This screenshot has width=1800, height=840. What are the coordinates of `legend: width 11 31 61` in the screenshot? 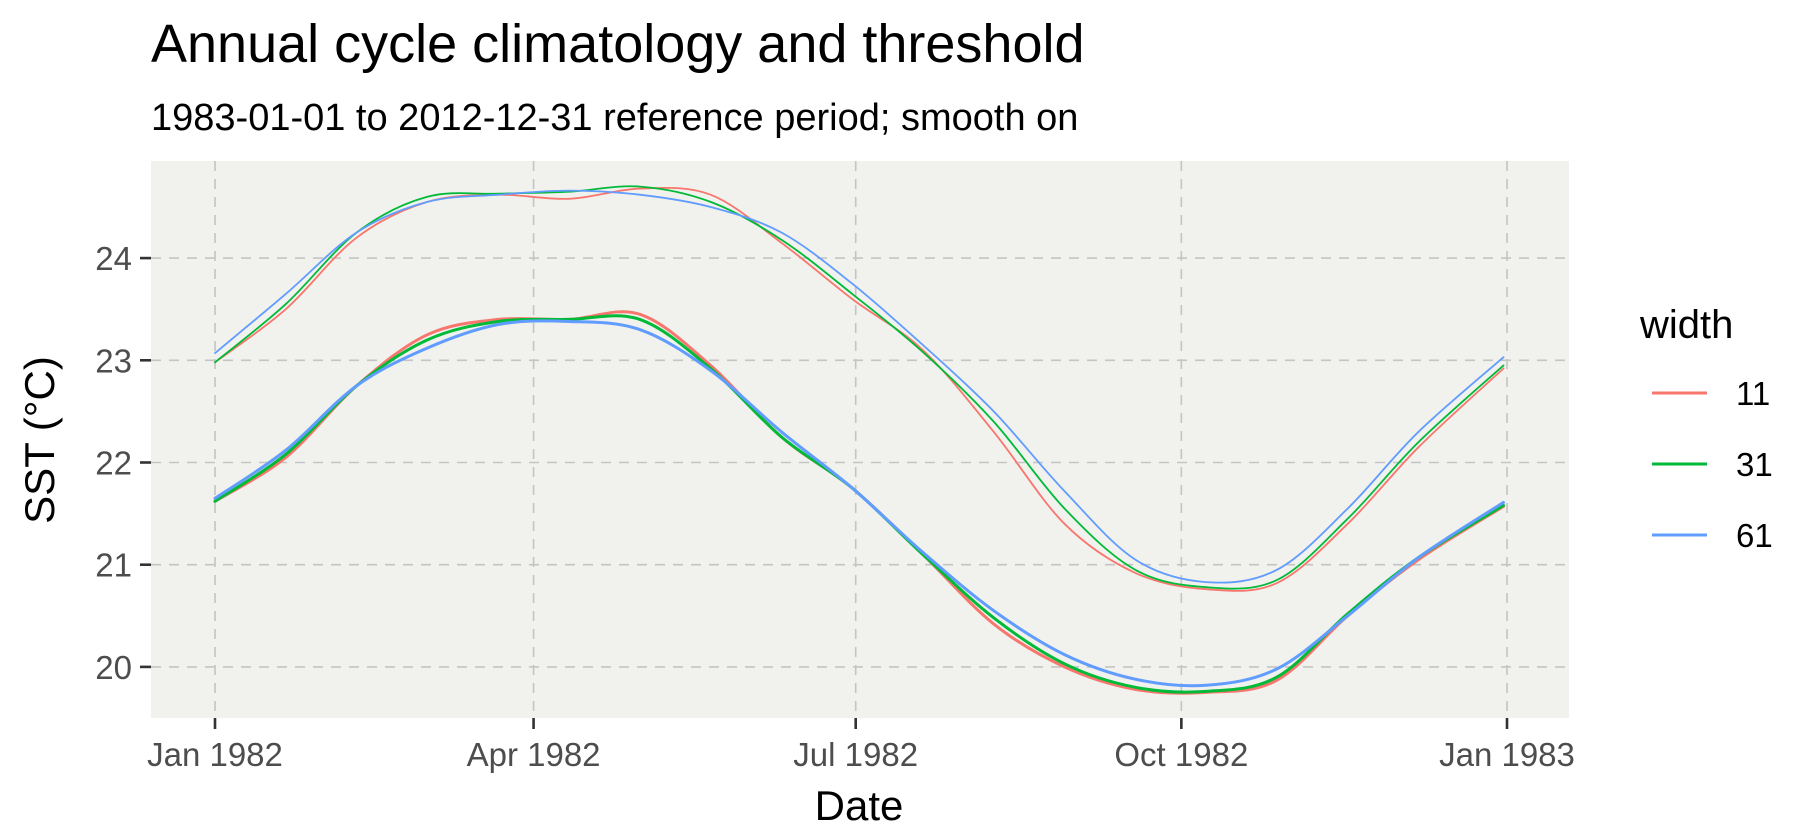 It's located at (1706, 428).